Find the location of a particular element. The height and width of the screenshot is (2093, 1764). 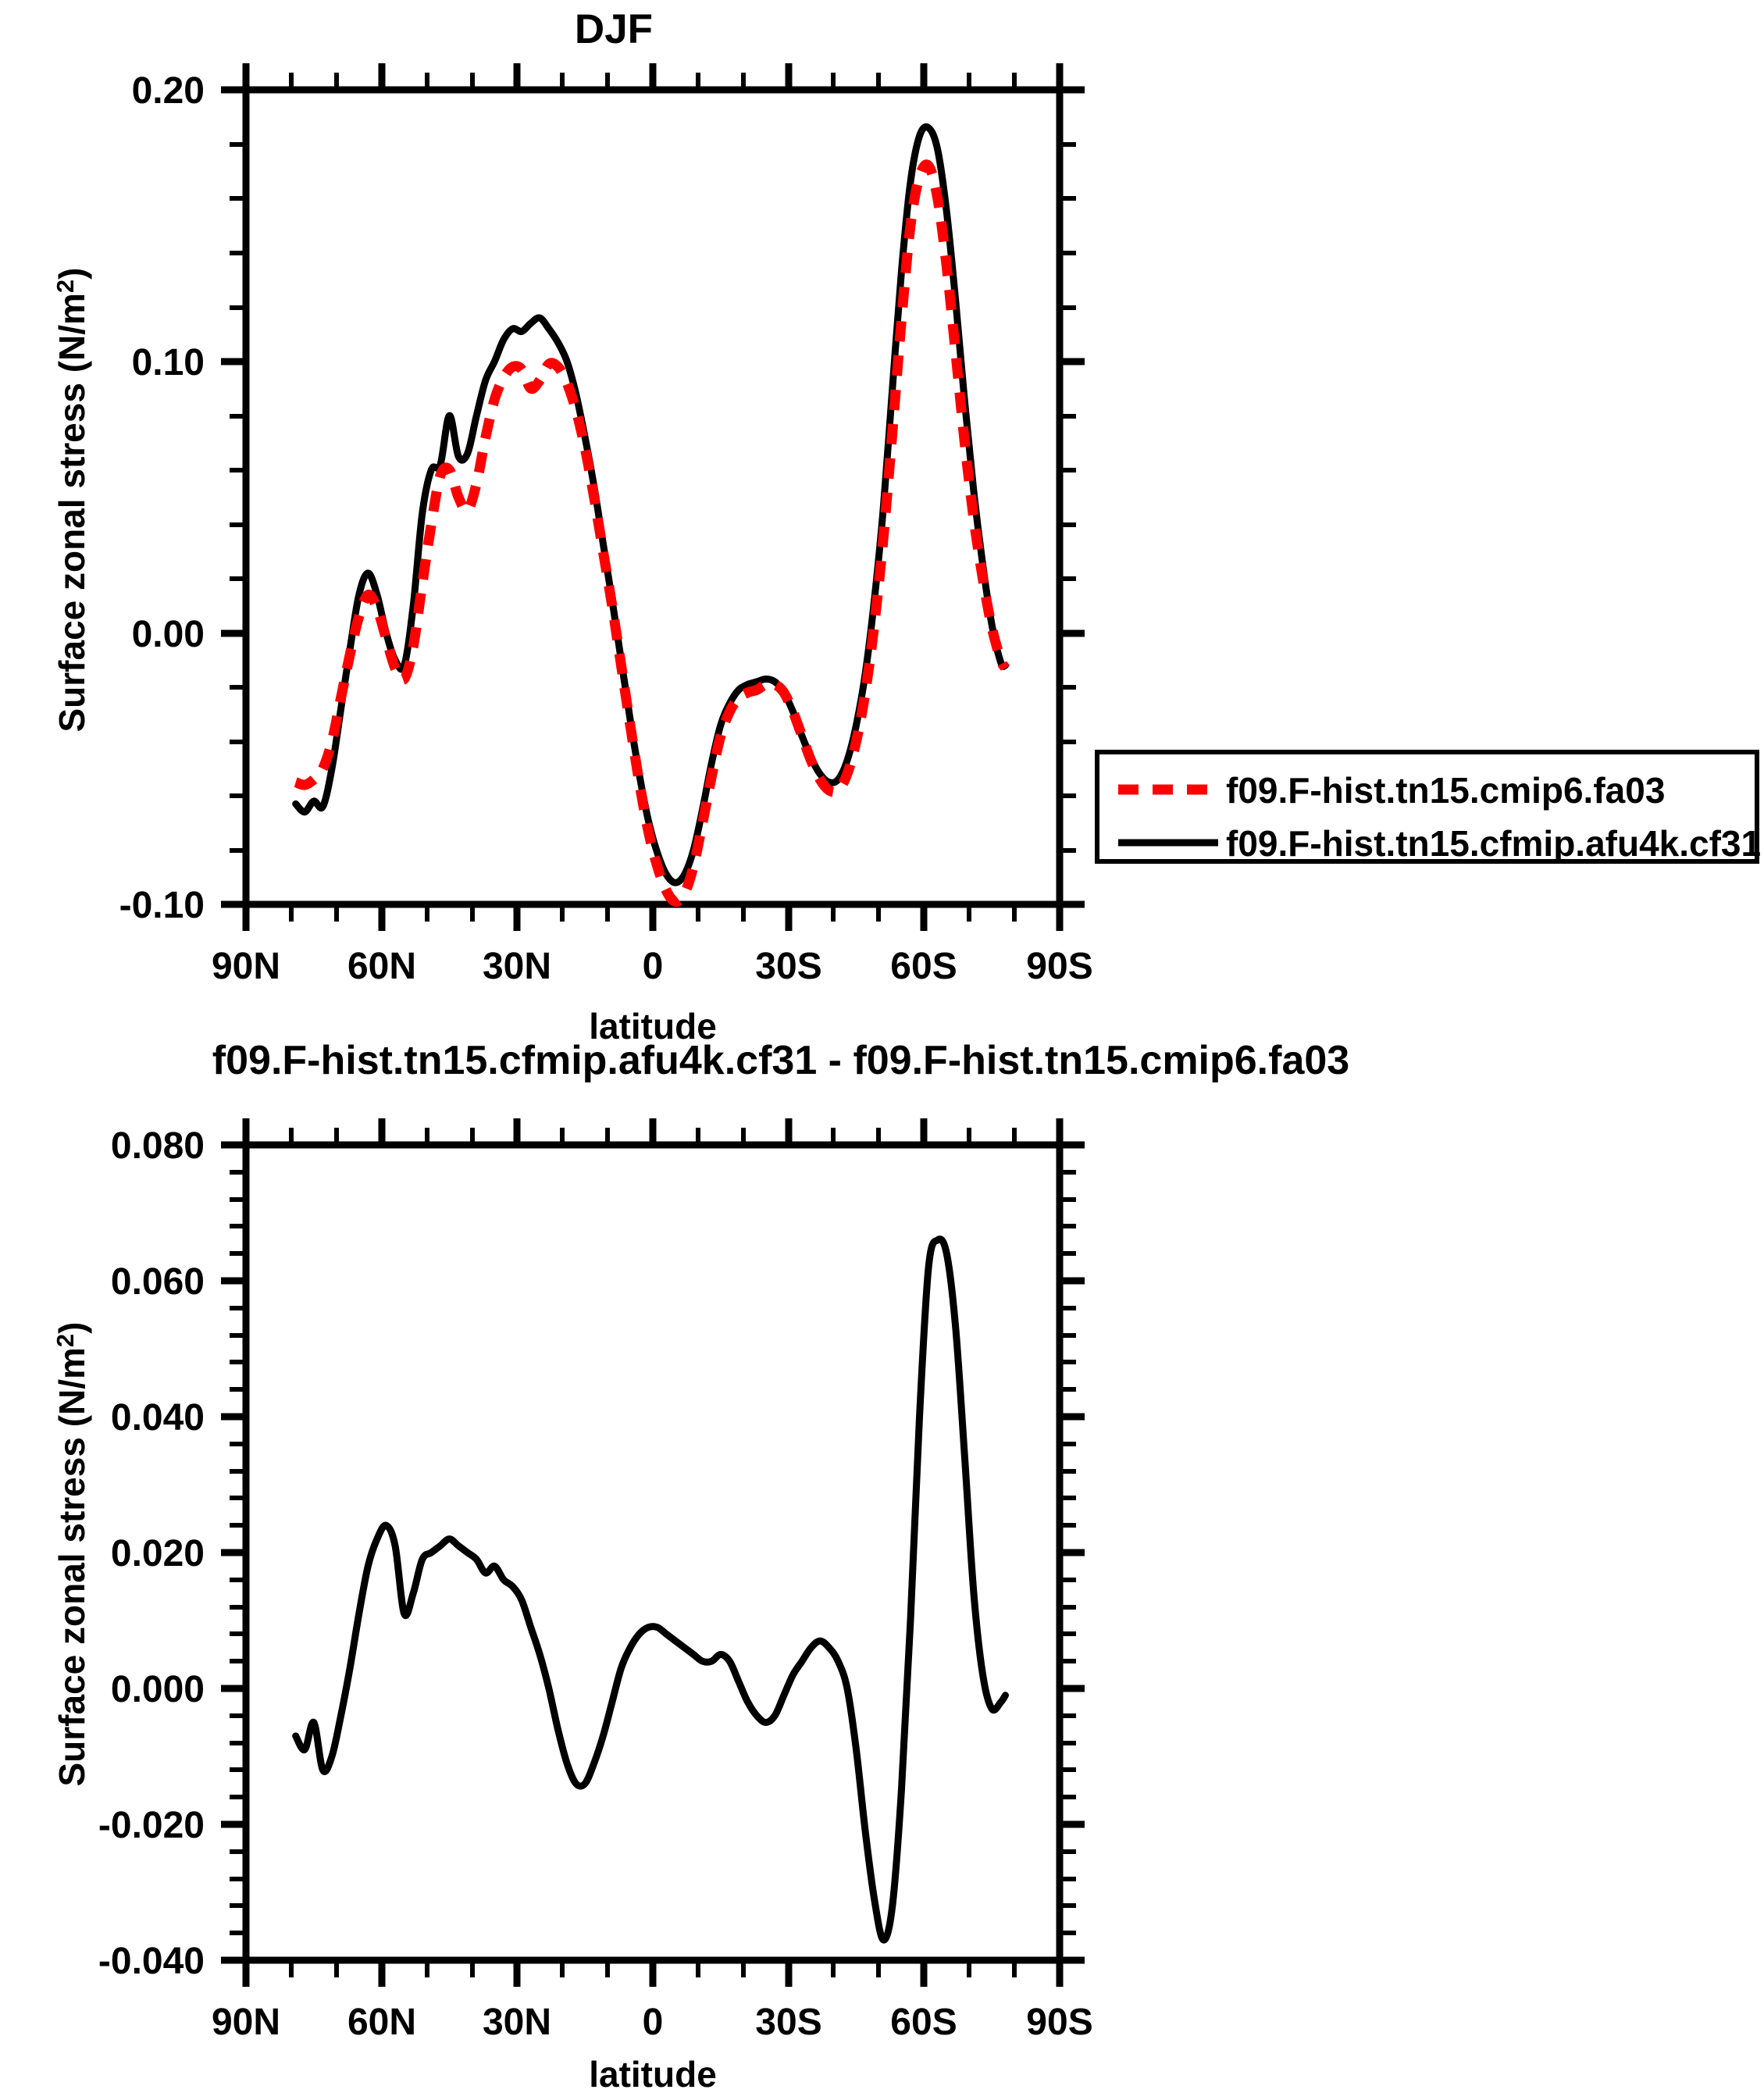

top-panel-y-tick-labels: 0.20 0.10 0.00 -0.10 is located at coordinates (162, 498).